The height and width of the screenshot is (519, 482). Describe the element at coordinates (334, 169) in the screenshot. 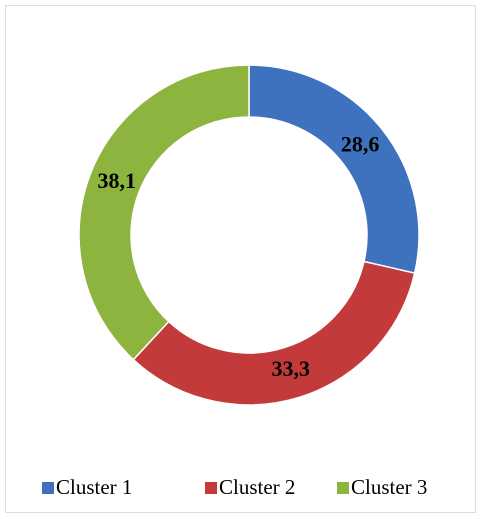

I see `donut-segment` at that location.